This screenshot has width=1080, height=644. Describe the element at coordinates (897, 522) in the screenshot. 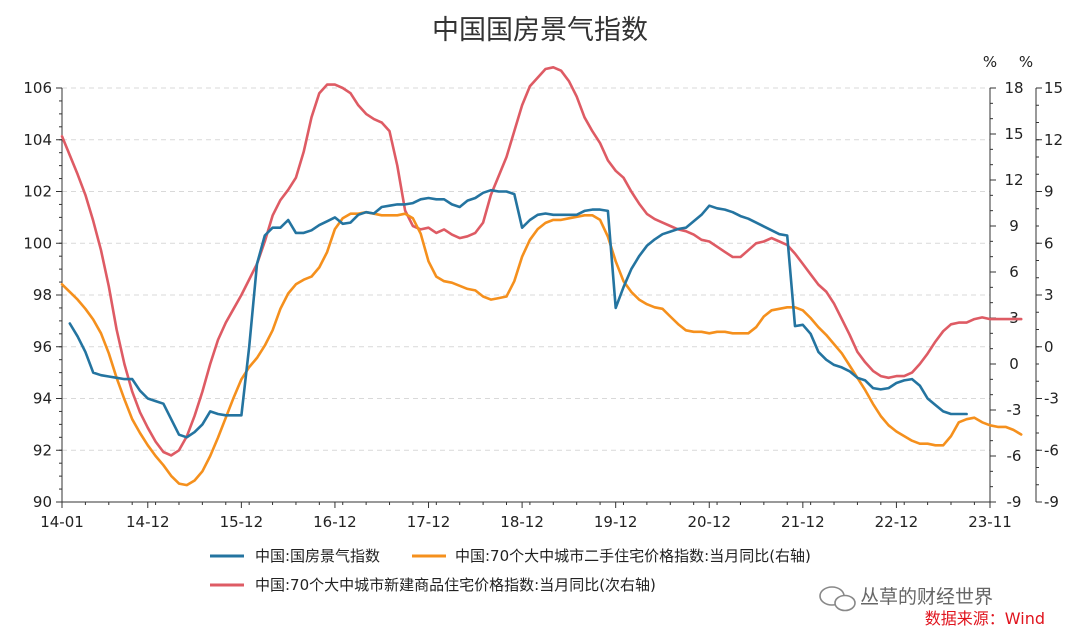

I see `x-axis-tick-label: 22-12` at that location.